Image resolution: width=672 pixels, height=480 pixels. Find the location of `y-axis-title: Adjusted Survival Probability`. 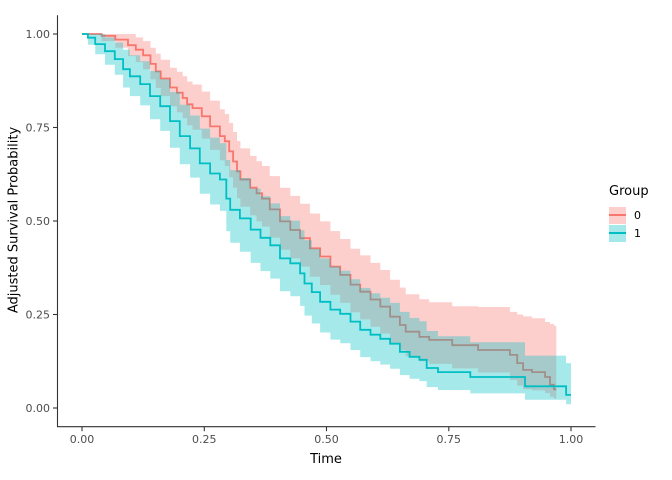

y-axis-title: Adjusted Survival Probability is located at coordinates (14, 220).